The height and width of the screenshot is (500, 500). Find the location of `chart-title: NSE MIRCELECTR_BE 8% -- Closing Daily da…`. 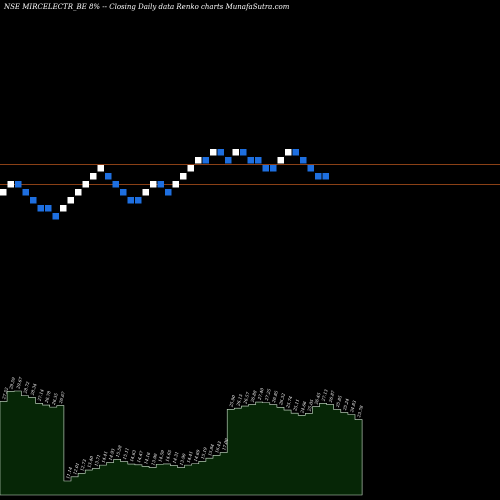

chart-title: NSE MIRCELECTR_BE 8% -- Closing Daily da… is located at coordinates (146, 7).